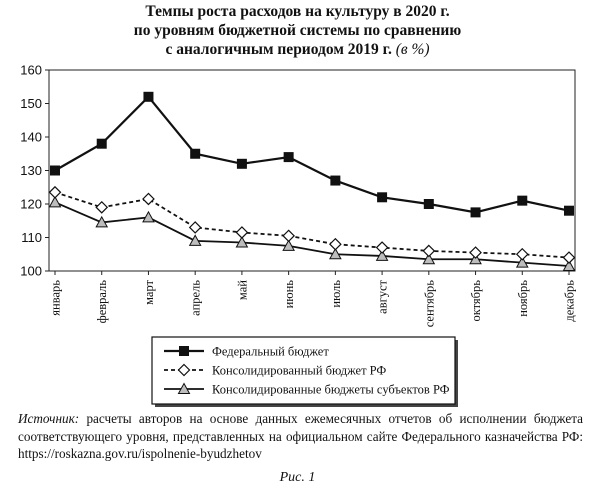  I want to click on x-tick-label: март, so click(149, 291).